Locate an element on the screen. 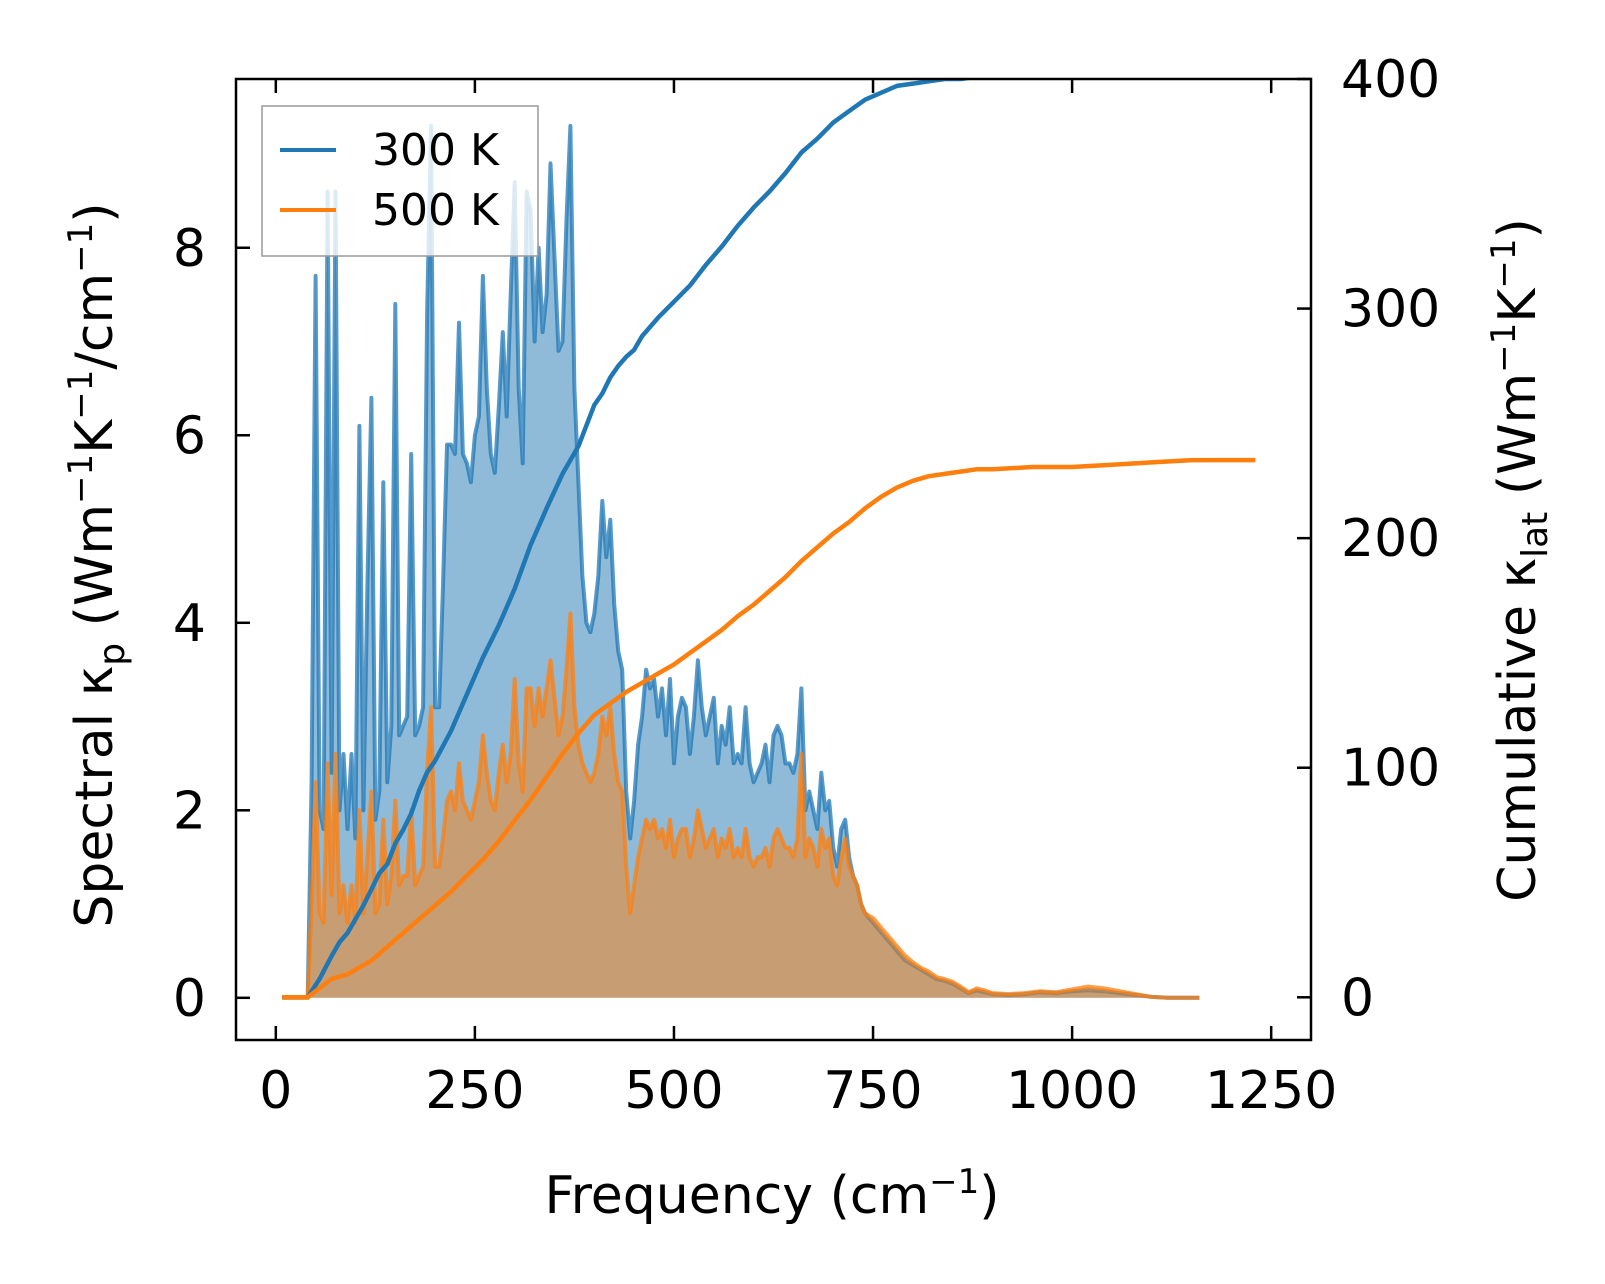 Image resolution: width=1605 pixels, height=1284 pixels. legend-label-300k: 300 K is located at coordinates (436, 150).